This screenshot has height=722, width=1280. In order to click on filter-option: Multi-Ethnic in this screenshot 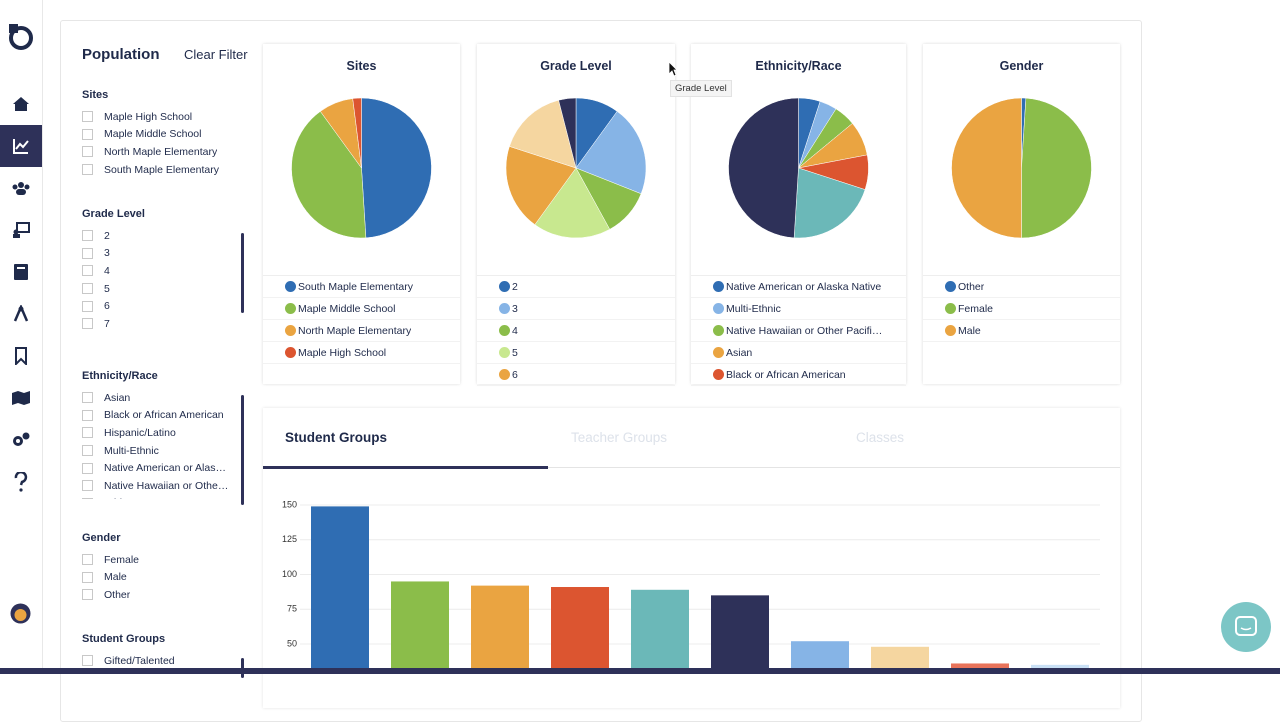, I will do `click(164, 451)`.